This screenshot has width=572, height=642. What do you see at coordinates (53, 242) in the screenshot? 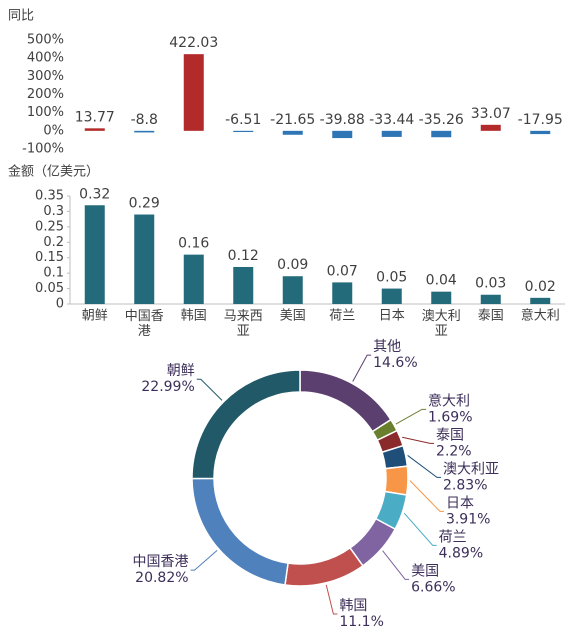
I see `y-tick-label: 0.2` at bounding box center [53, 242].